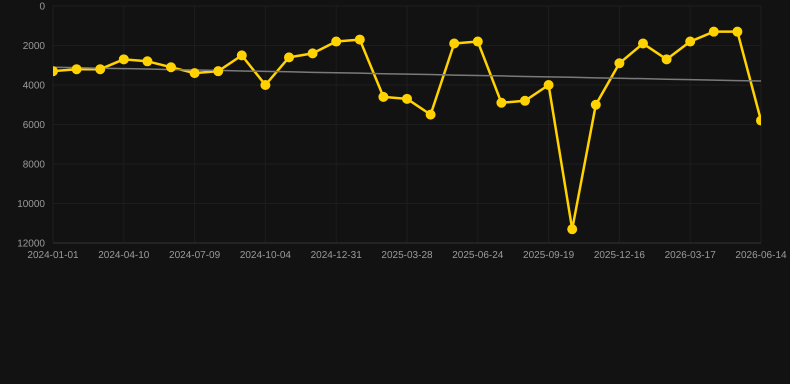 The height and width of the screenshot is (384, 790). Describe the element at coordinates (549, 256) in the screenshot. I see `x-tick-label: 2025-09-19` at that location.